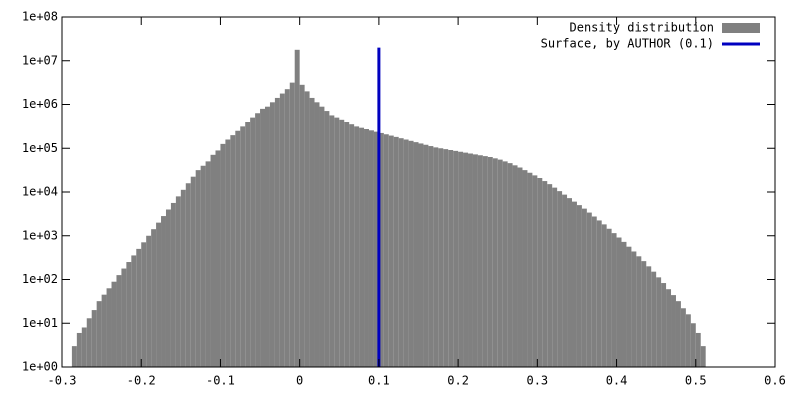  What do you see at coordinates (40, 148) in the screenshot?
I see `y-tick-label: 1e+05` at bounding box center [40, 148].